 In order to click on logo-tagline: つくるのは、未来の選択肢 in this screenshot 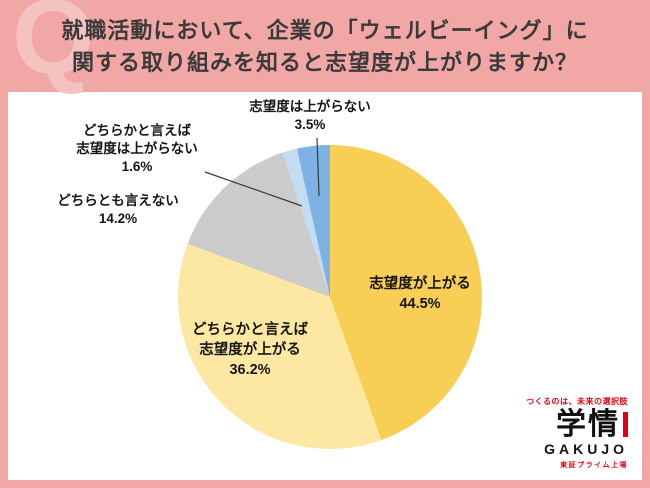, I will do `click(577, 401)`.